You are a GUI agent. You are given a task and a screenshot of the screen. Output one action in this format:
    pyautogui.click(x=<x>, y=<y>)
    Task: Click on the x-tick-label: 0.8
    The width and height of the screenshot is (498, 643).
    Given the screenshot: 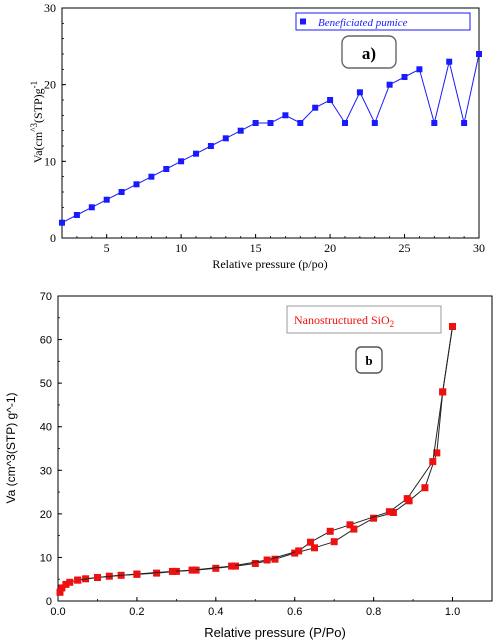 What is the action you would take?
    pyautogui.click(x=373, y=612)
    